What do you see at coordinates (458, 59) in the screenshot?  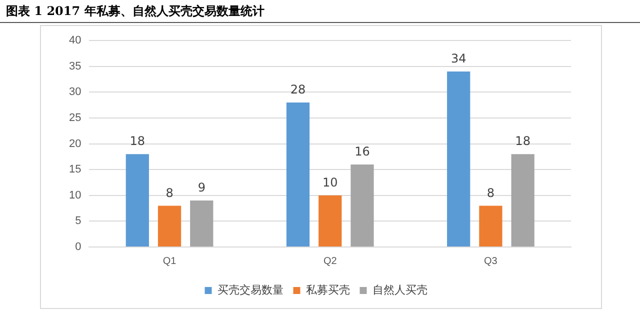 I see `data-label: 34` at bounding box center [458, 59].